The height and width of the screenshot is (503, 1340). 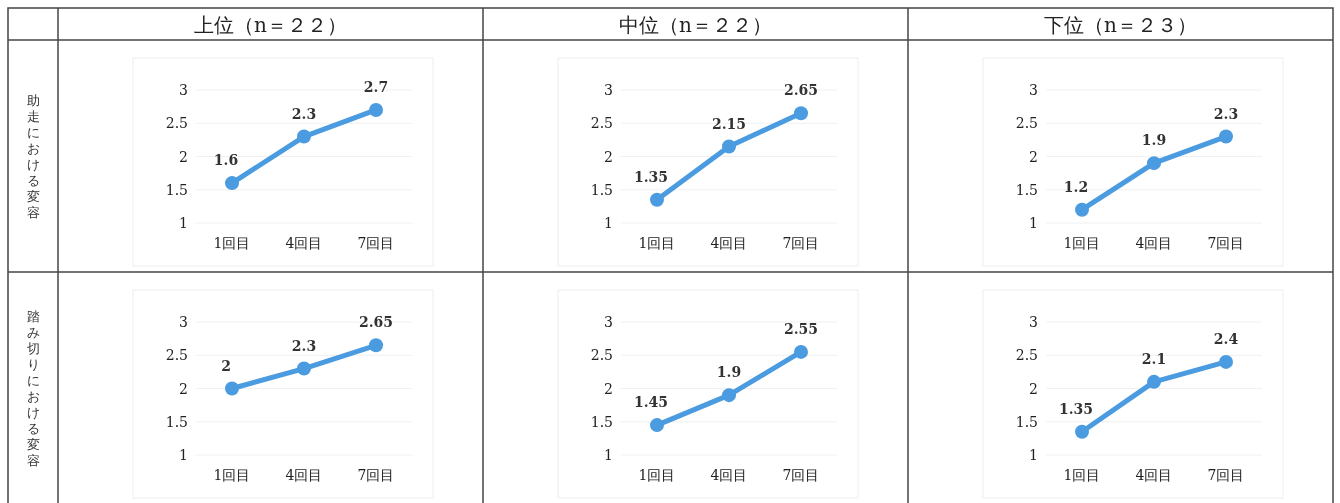 What do you see at coordinates (801, 328) in the screenshot?
I see `data-label: 2.55` at bounding box center [801, 328].